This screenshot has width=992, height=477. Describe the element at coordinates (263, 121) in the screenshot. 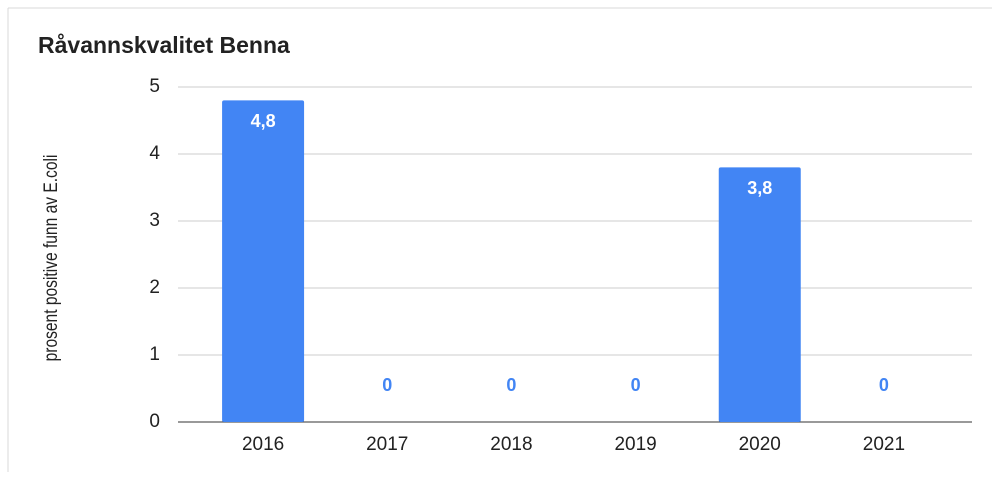

I see `data-label: 4,8` at that location.